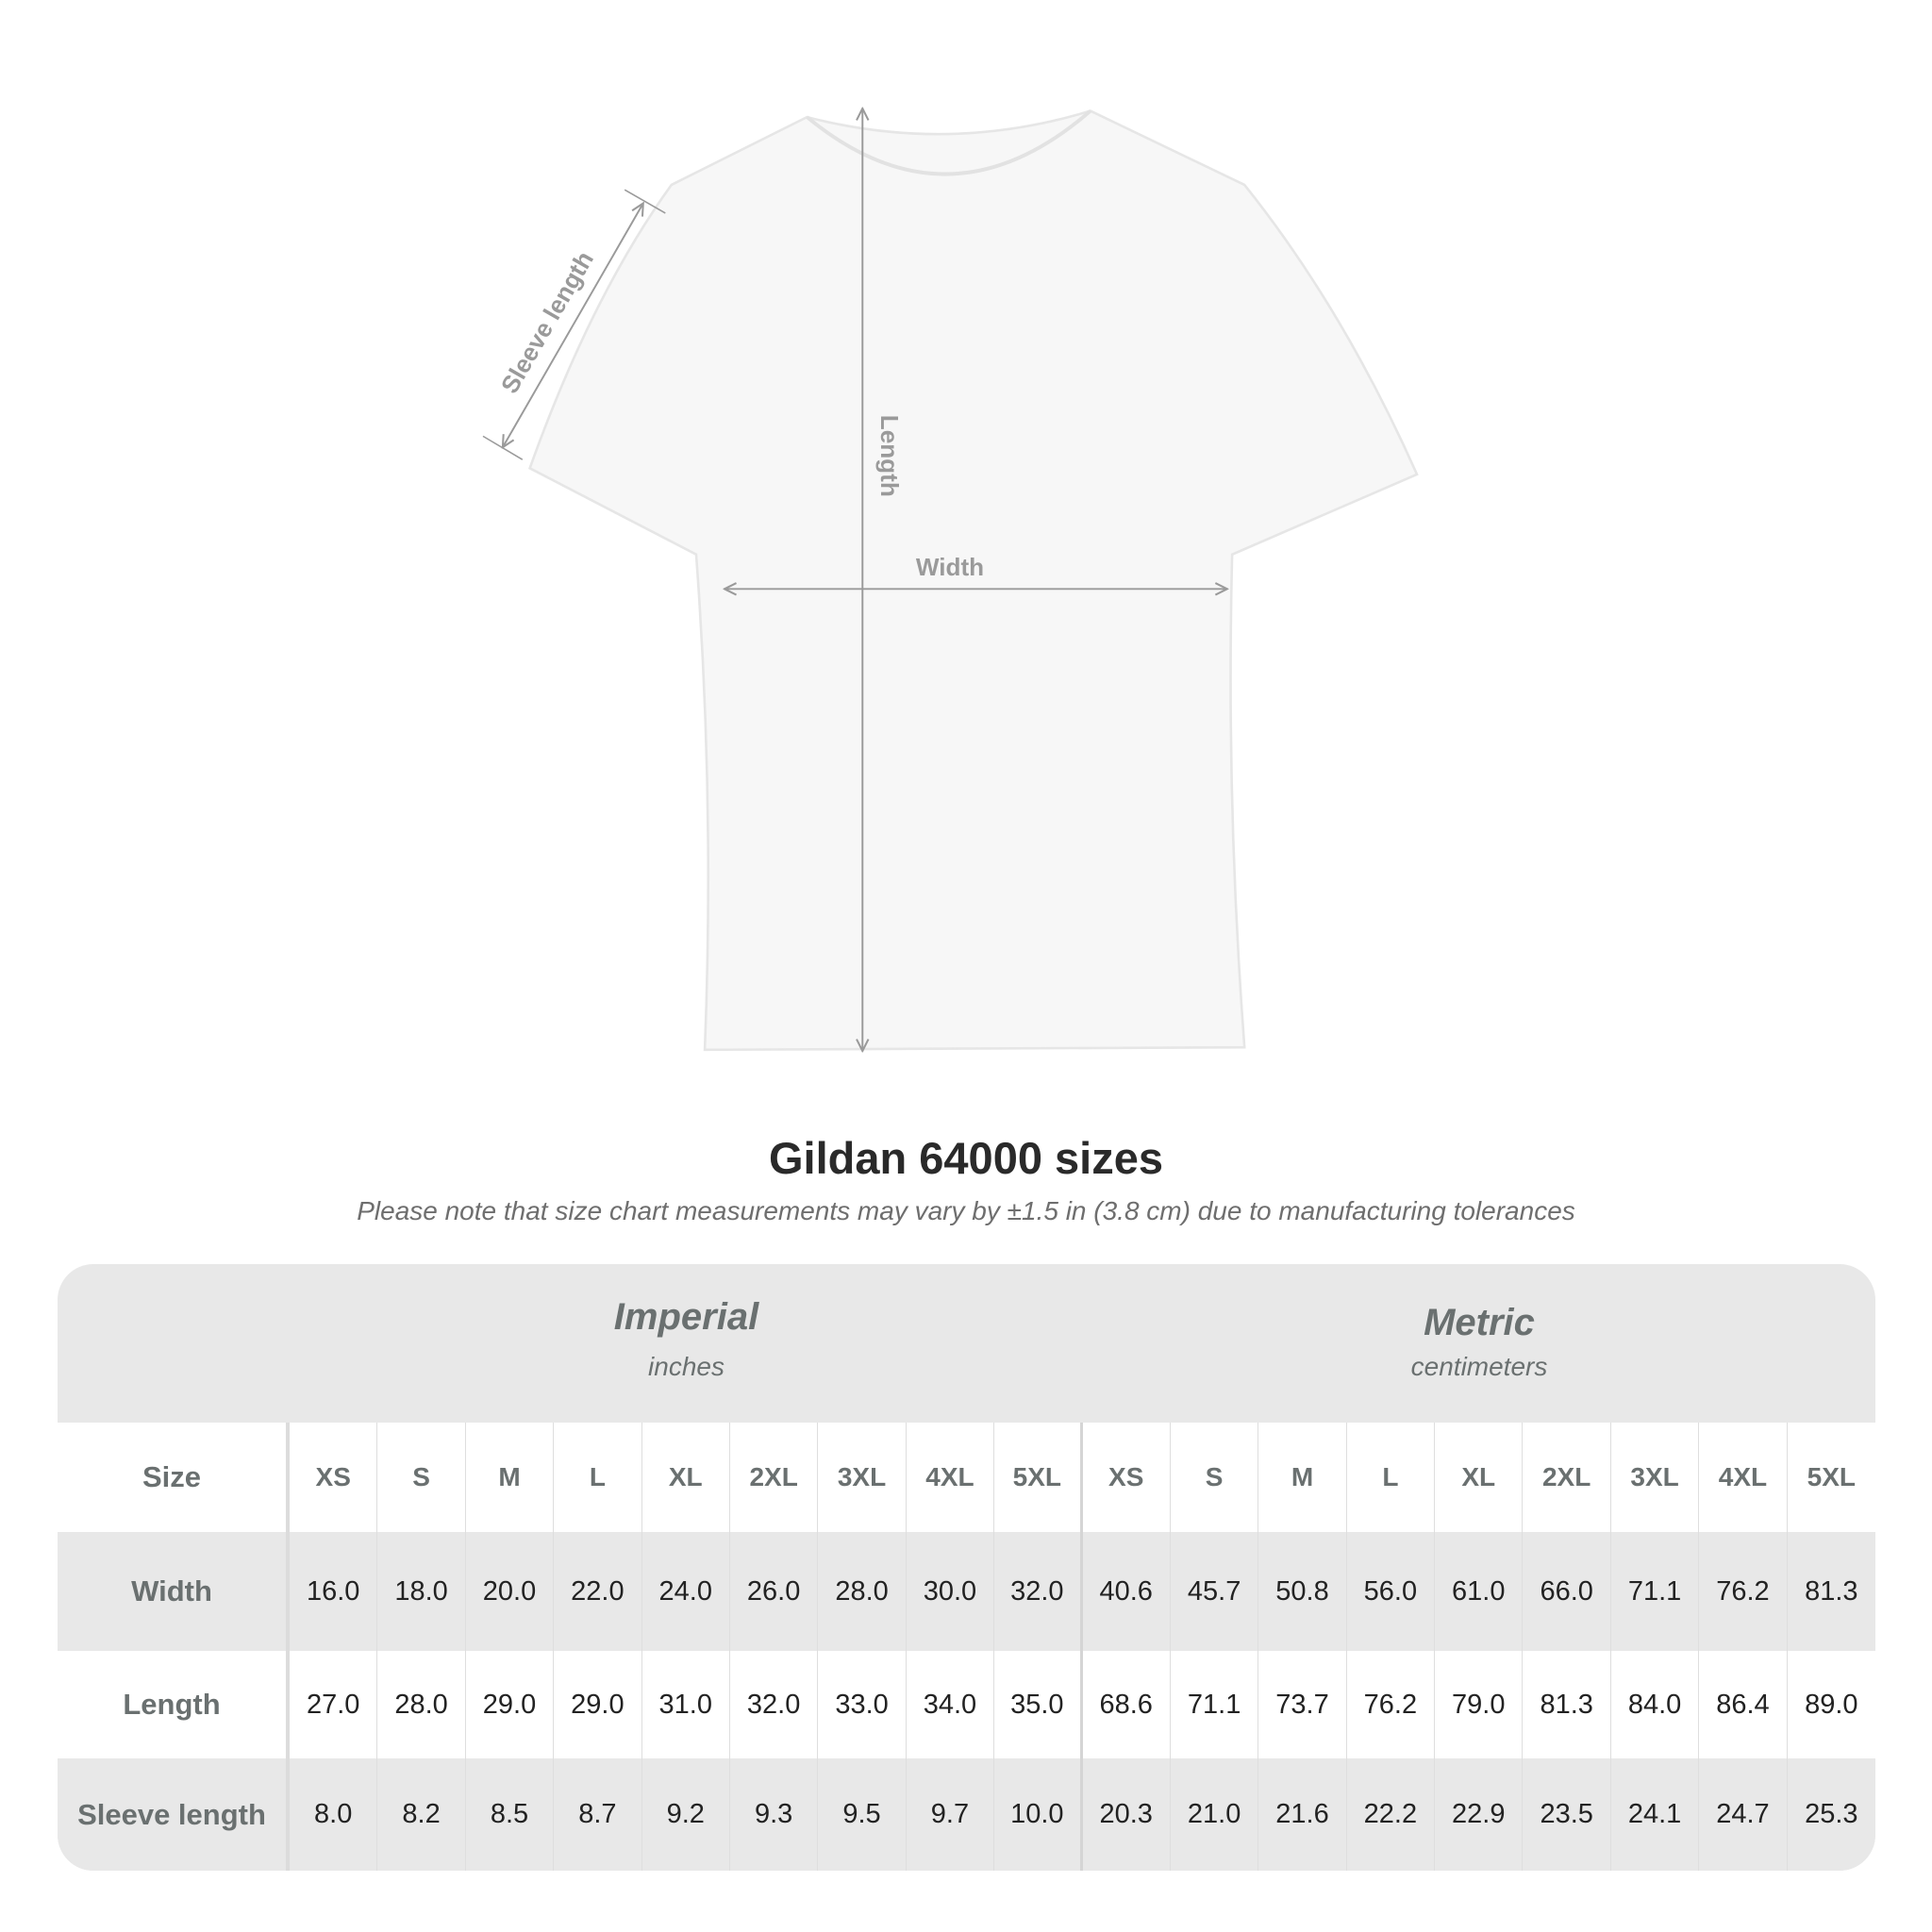 This screenshot has width=1932, height=1932. I want to click on table-cell-imperial: 30.0, so click(951, 1591).